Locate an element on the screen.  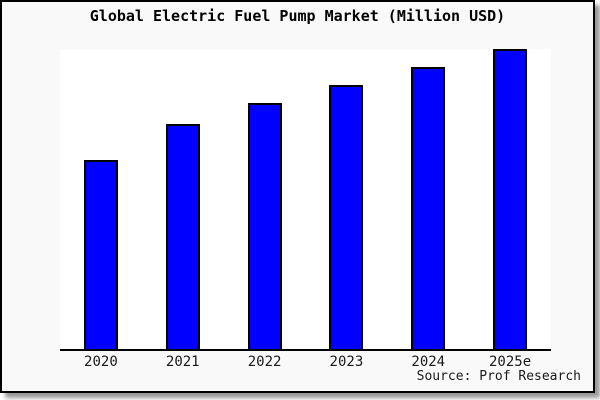
x-tick-label-2023: 2023 is located at coordinates (346, 362).